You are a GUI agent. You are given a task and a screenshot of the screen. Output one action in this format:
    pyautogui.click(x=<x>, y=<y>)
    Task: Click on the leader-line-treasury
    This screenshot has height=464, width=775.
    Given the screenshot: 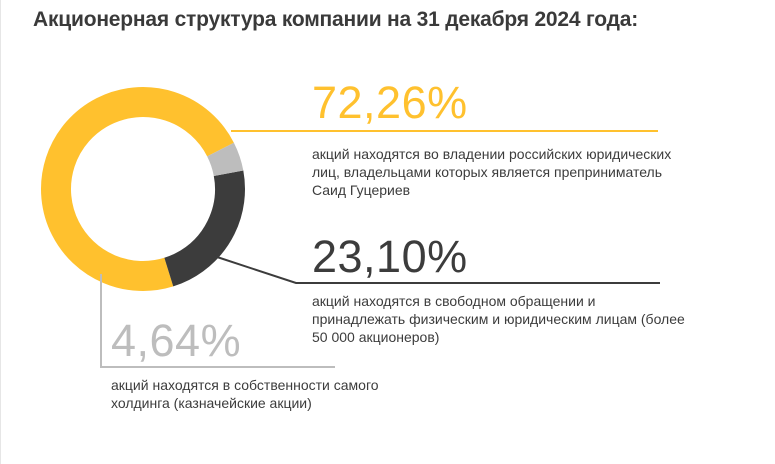 What is the action you would take?
    pyautogui.click(x=217, y=321)
    